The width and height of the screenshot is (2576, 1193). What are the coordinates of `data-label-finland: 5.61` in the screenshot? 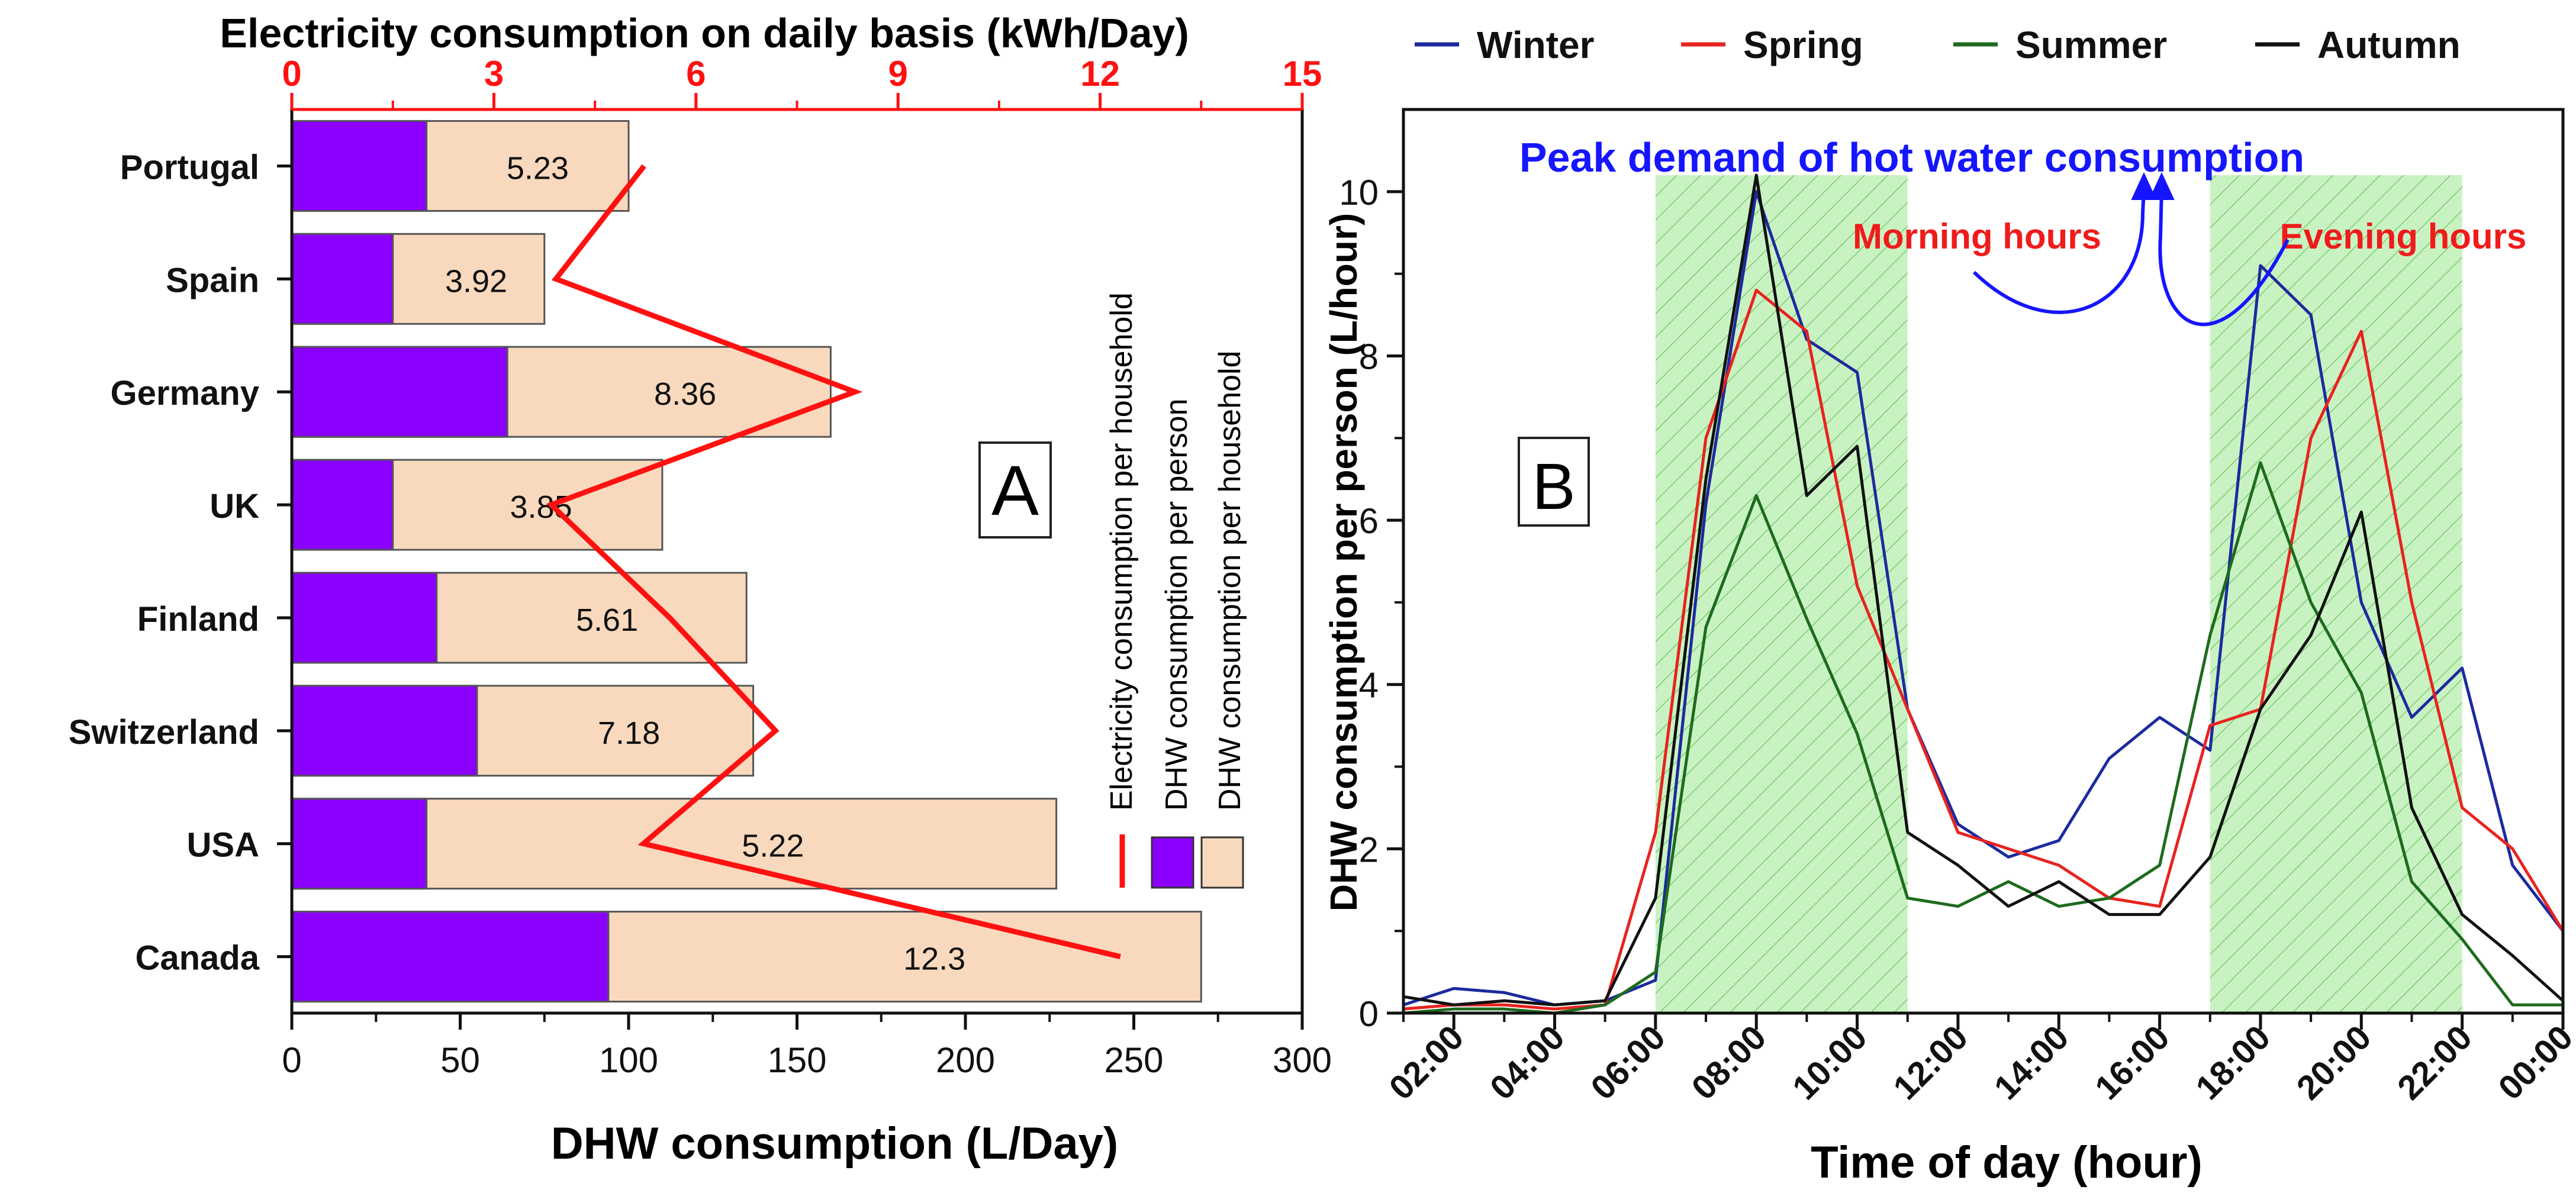 It's located at (607, 620).